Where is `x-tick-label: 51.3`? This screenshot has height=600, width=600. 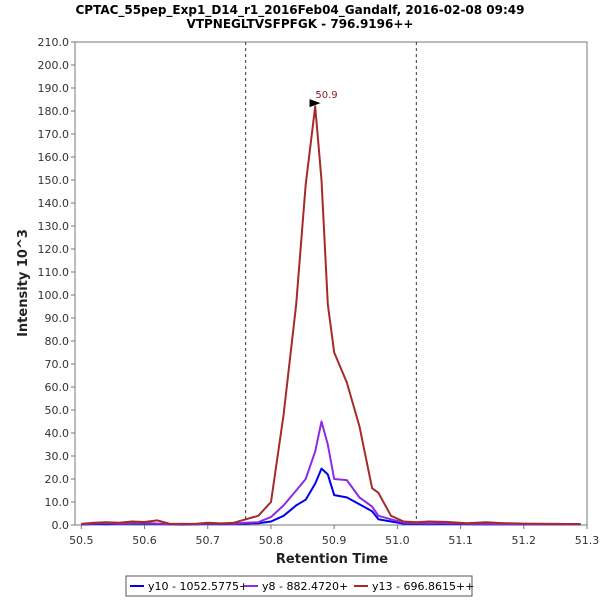
x-tick-label: 51.3 is located at coordinates (587, 540).